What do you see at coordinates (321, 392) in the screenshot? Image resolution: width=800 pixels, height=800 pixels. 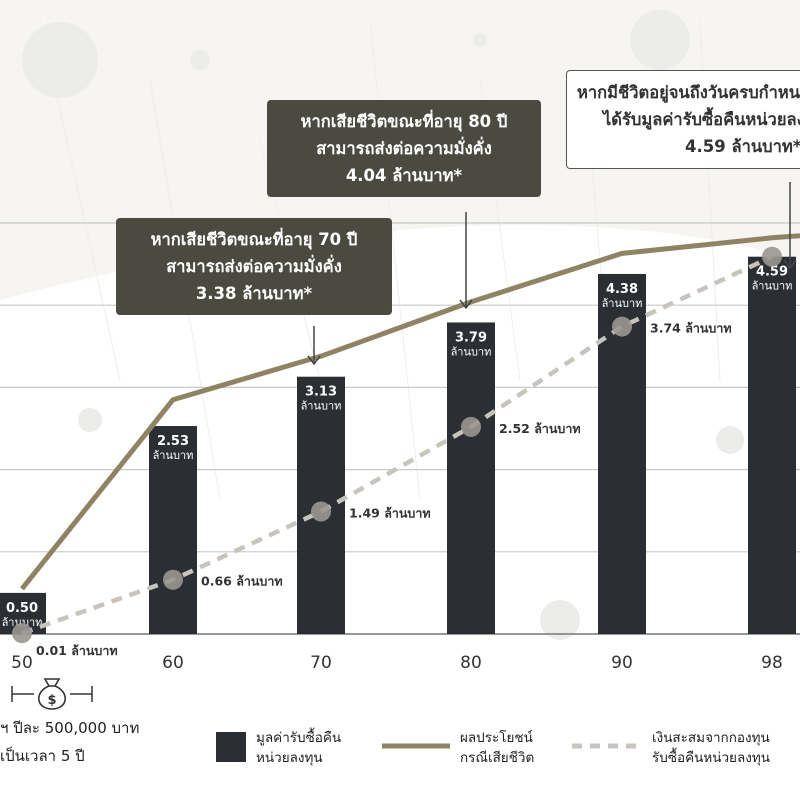 I see `bar-value-label: 3.13` at bounding box center [321, 392].